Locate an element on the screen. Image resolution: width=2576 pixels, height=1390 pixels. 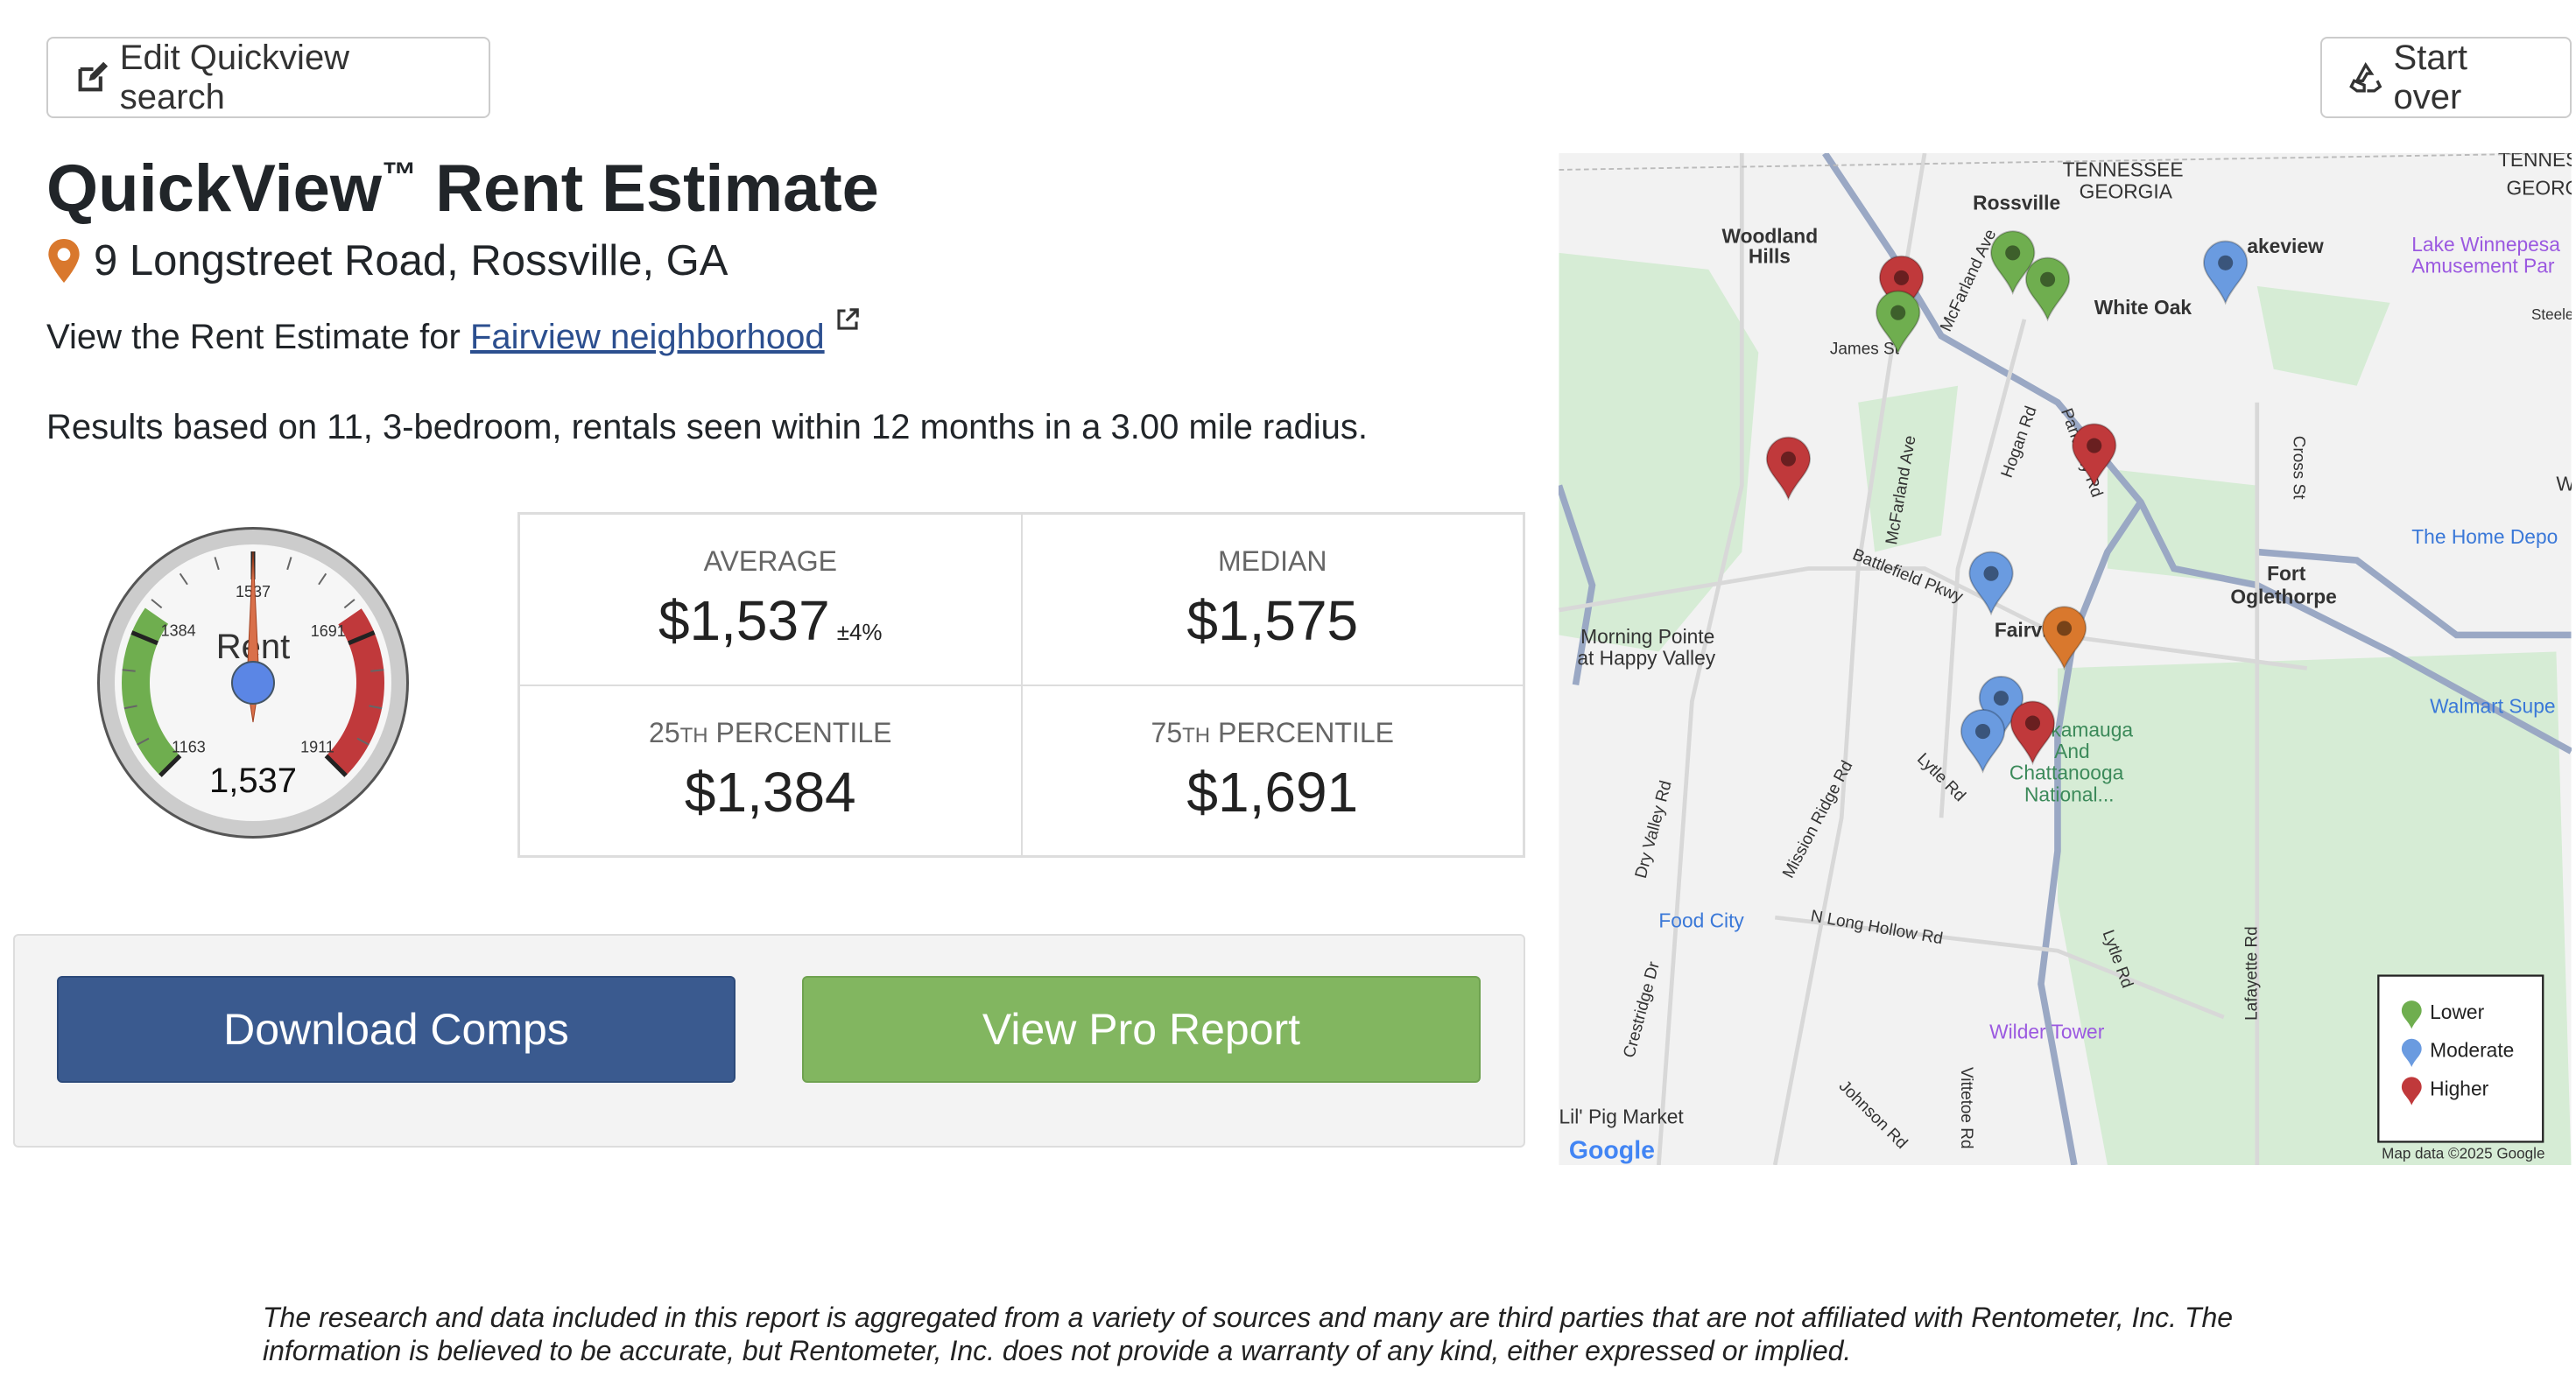
trademark: ™ is located at coordinates (400, 175).